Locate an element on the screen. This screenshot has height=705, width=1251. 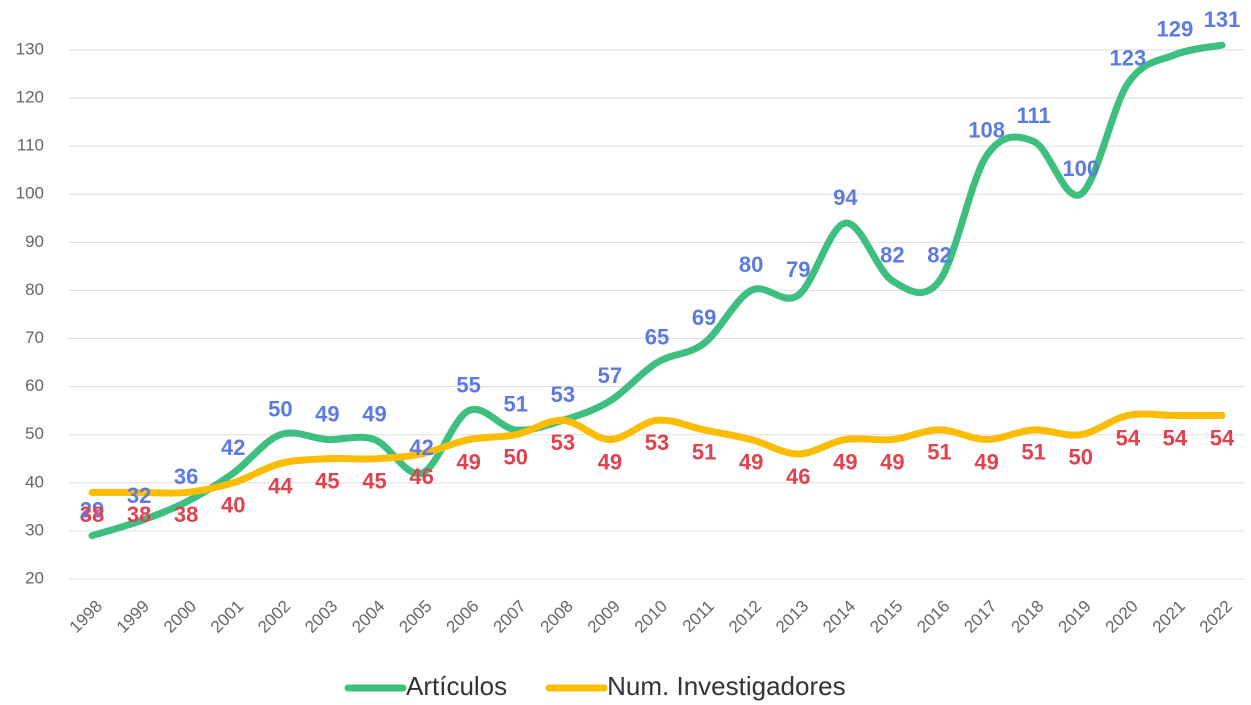
x-tick-label: 2014 is located at coordinates (839, 617).